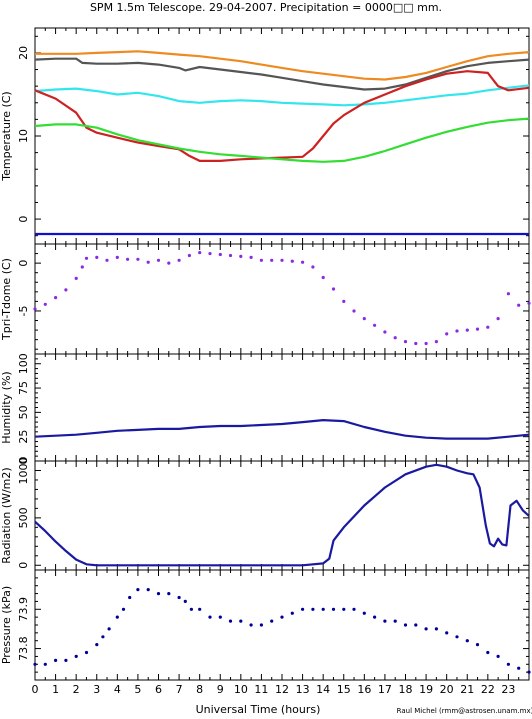 The width and height of the screenshot is (532, 719). What do you see at coordinates (6, 515) in the screenshot?
I see `y-axis-label: Radiation (W/m2)` at bounding box center [6, 515].